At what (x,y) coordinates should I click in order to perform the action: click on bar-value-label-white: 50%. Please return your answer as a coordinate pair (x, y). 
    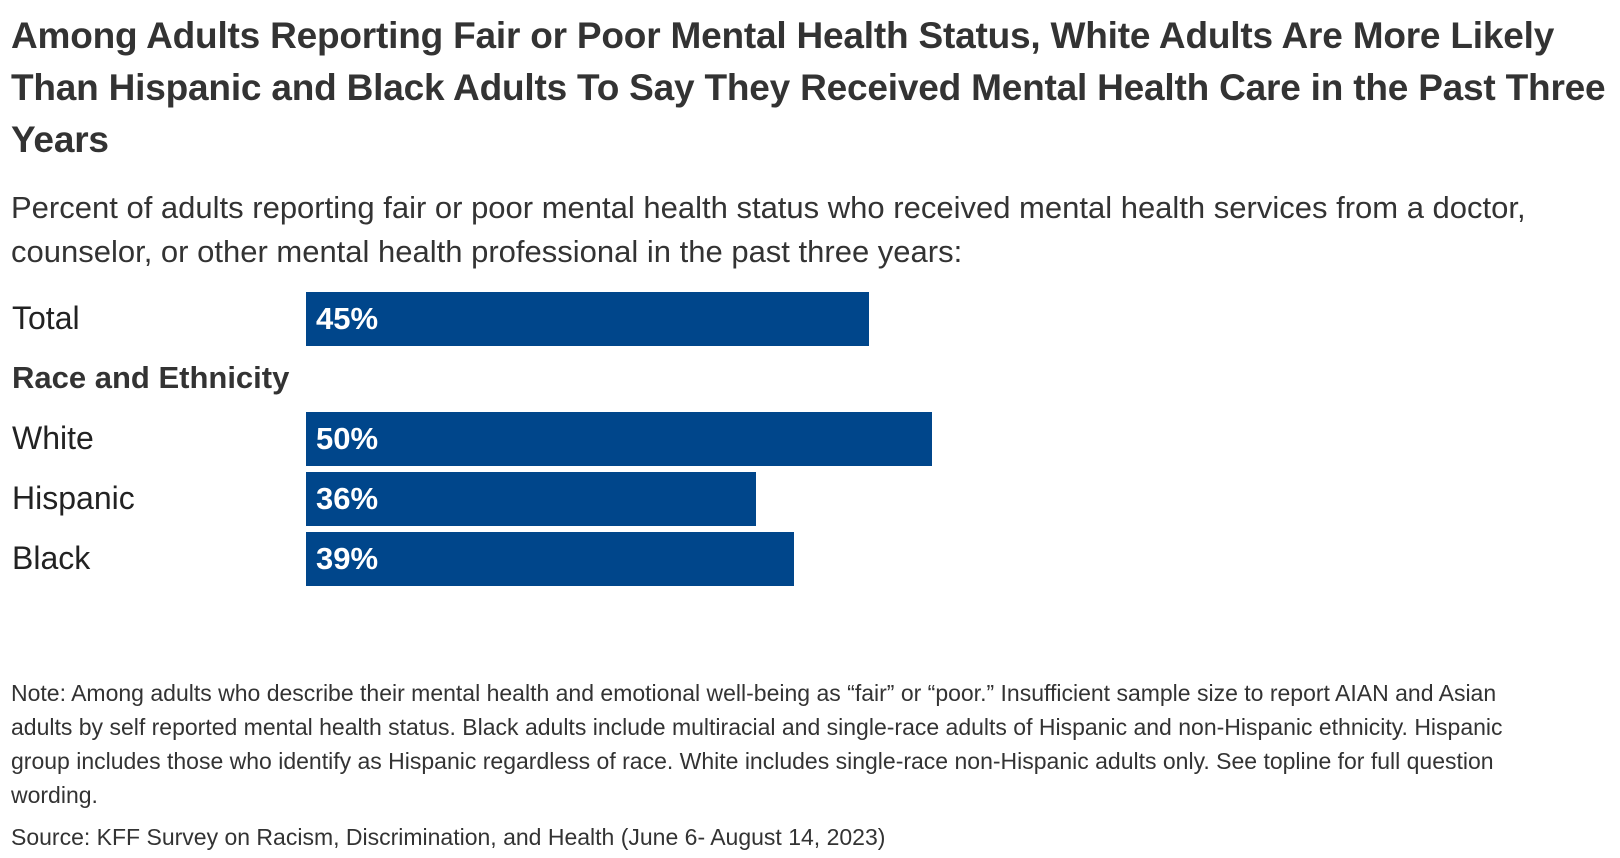
    Looking at the image, I should click on (347, 438).